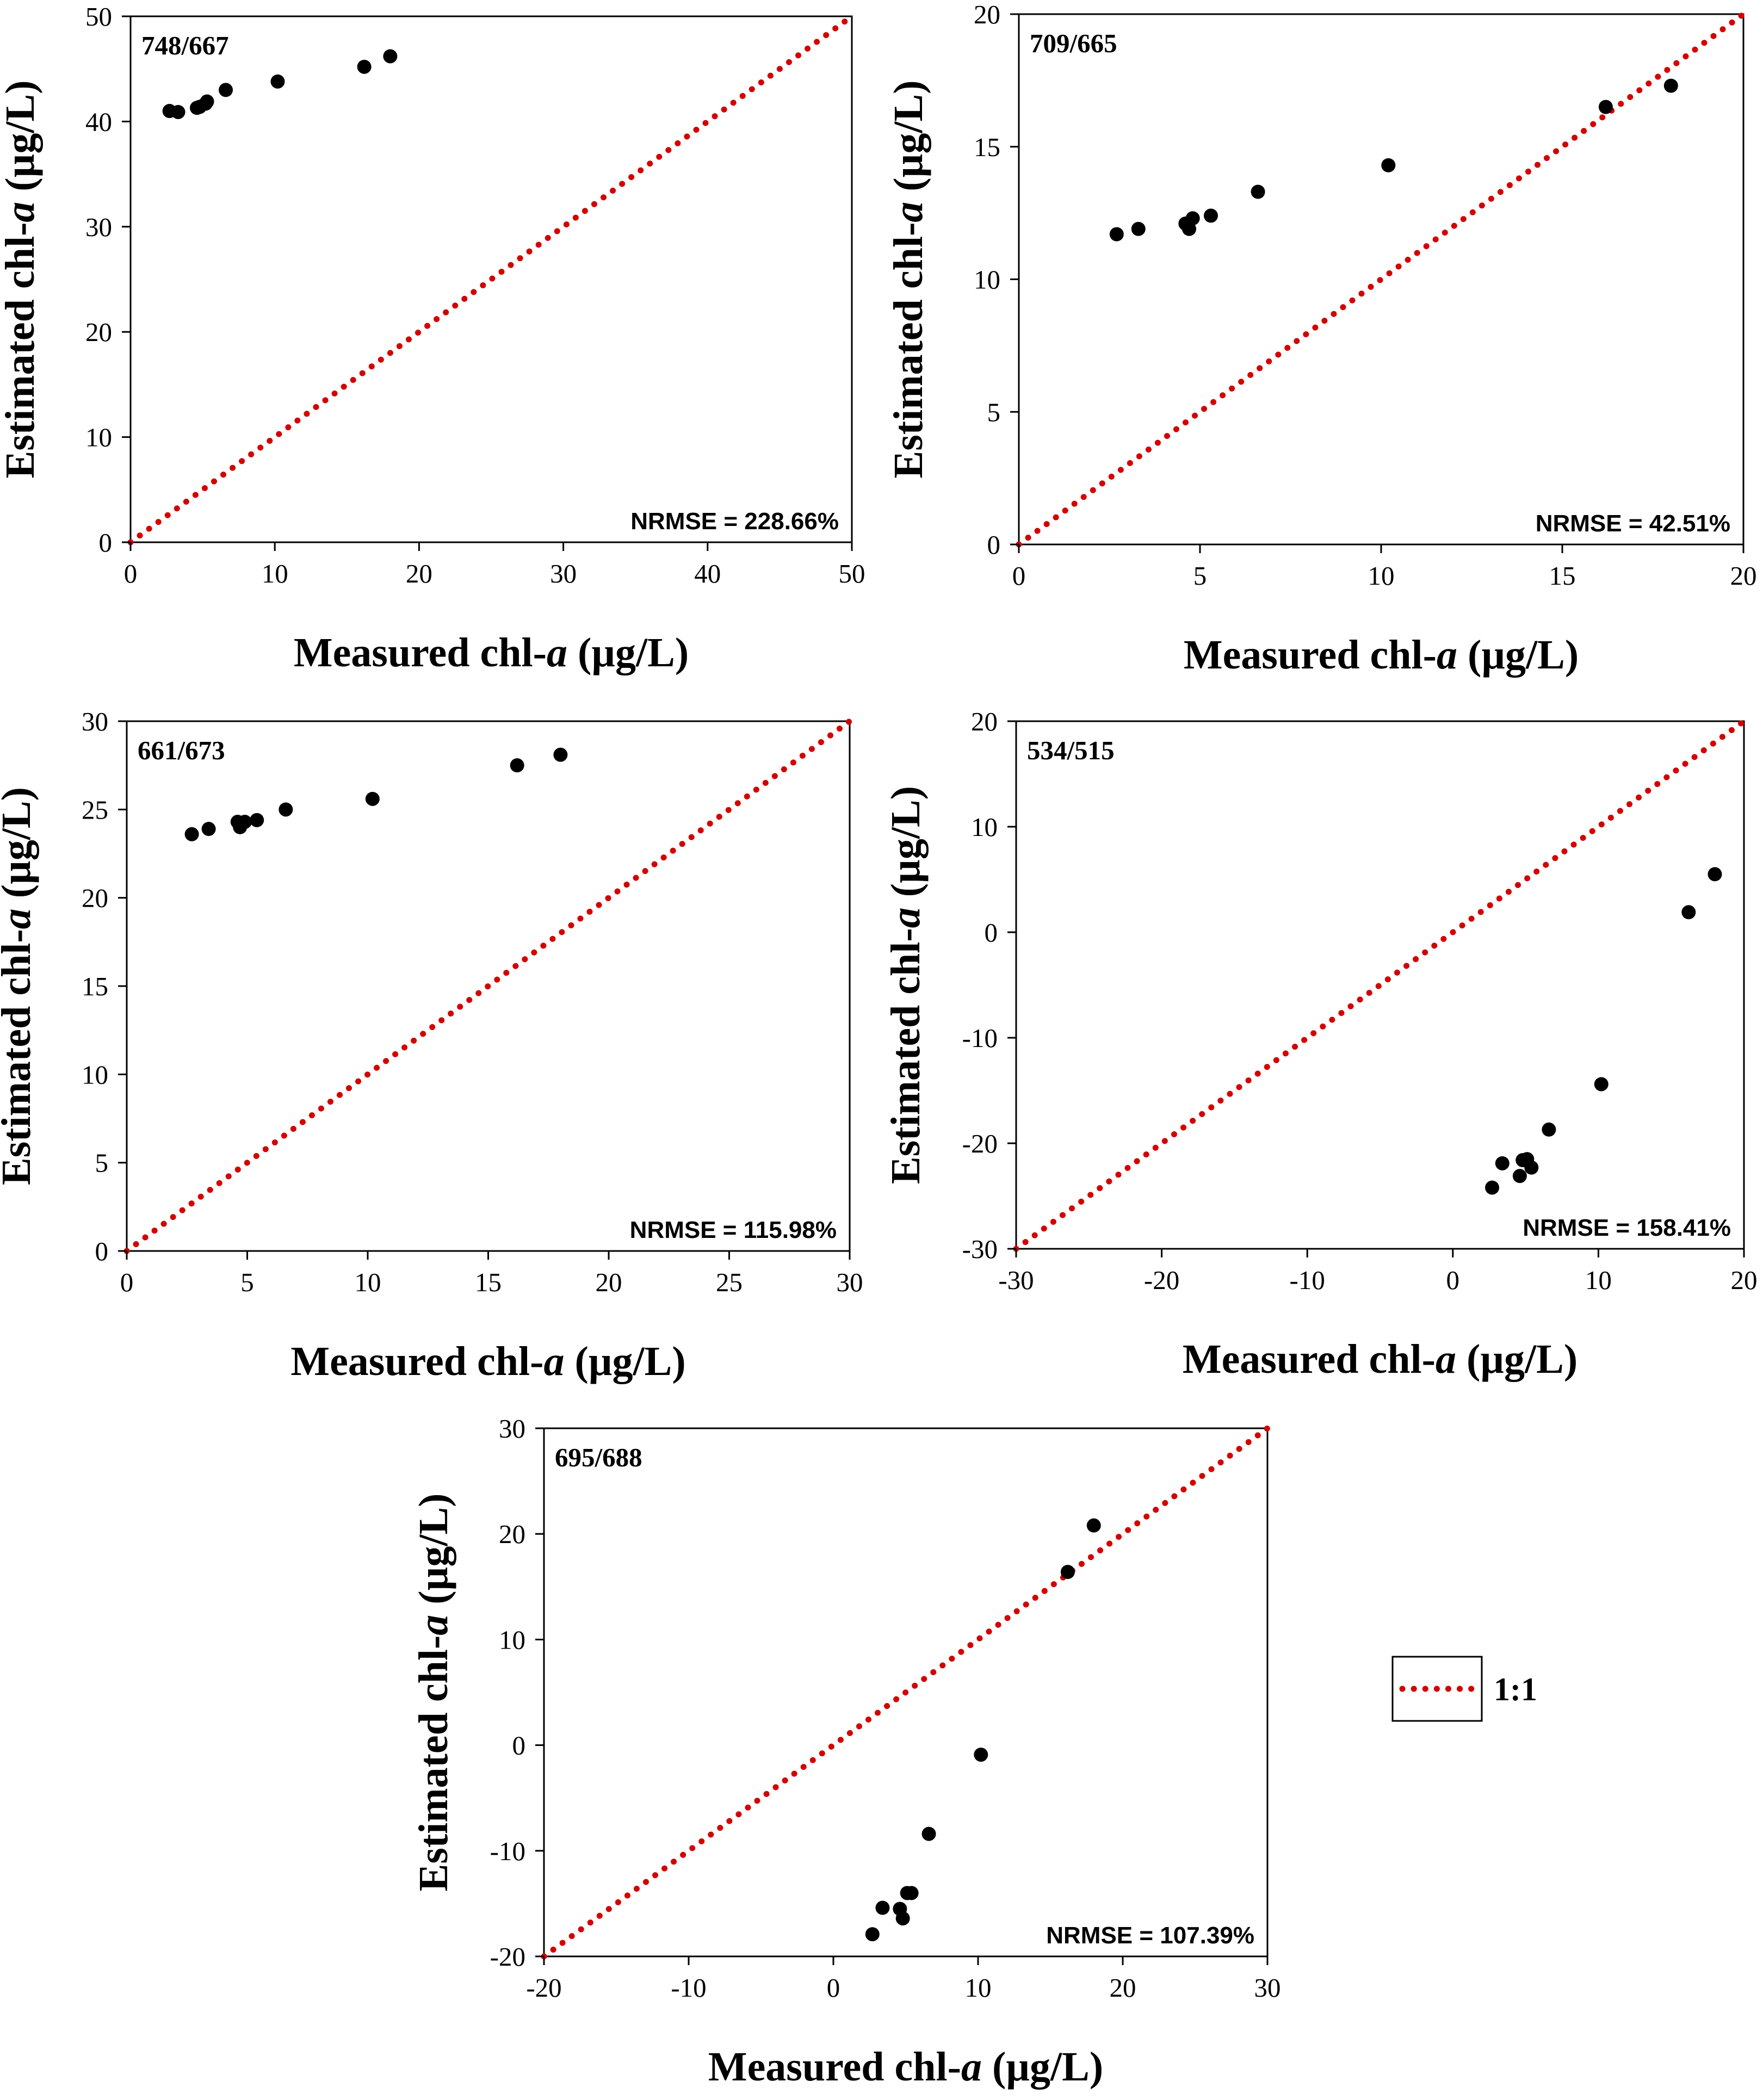  What do you see at coordinates (734, 521) in the screenshot?
I see `nrmse-label: NRMSE = 228.66%` at bounding box center [734, 521].